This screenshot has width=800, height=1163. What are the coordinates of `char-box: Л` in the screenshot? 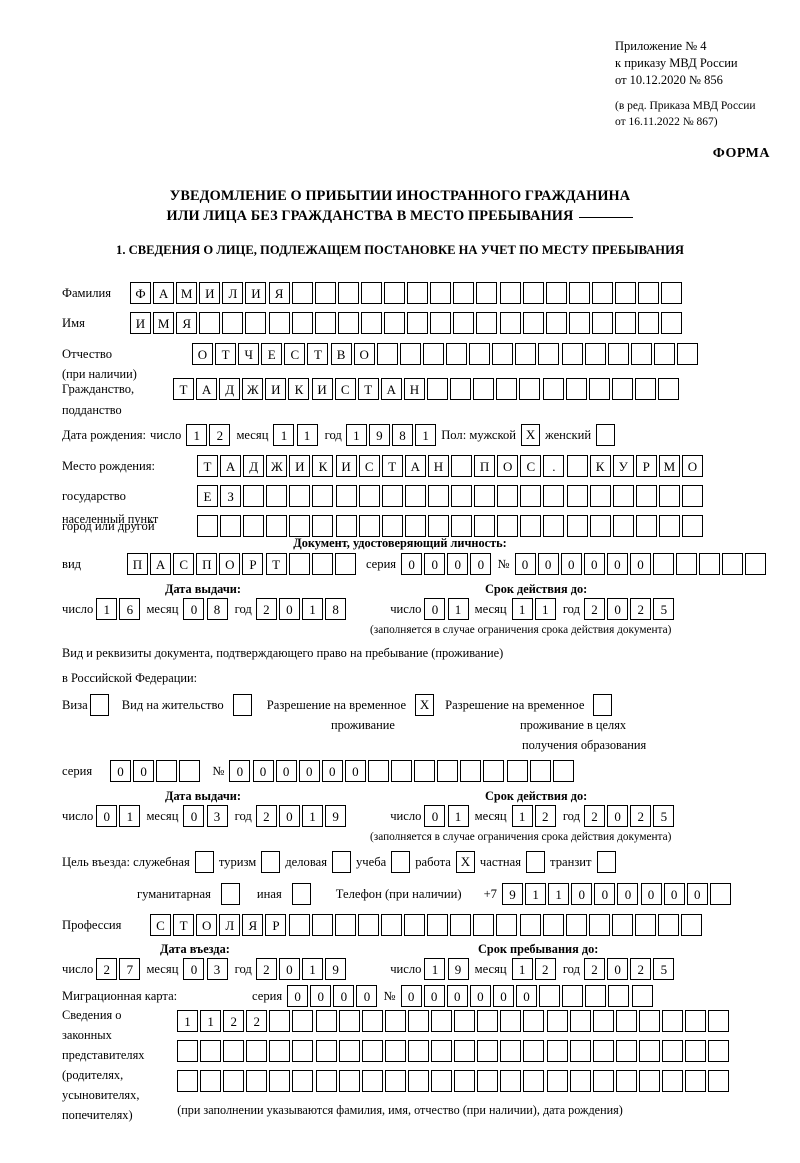 It's located at (230, 925).